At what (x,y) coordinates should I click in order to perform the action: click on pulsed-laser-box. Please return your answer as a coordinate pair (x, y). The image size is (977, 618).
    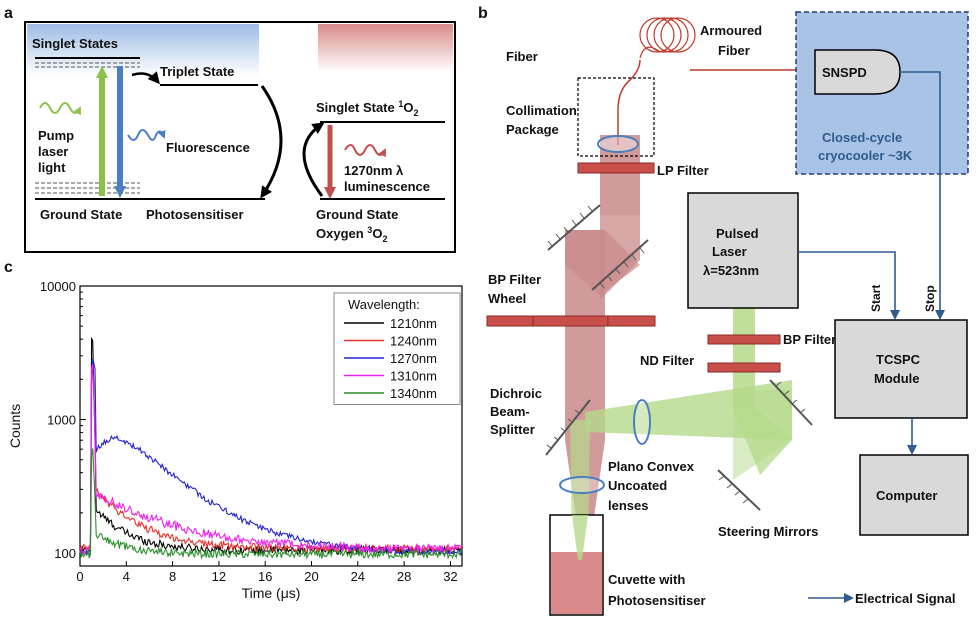
    Looking at the image, I should click on (743, 250).